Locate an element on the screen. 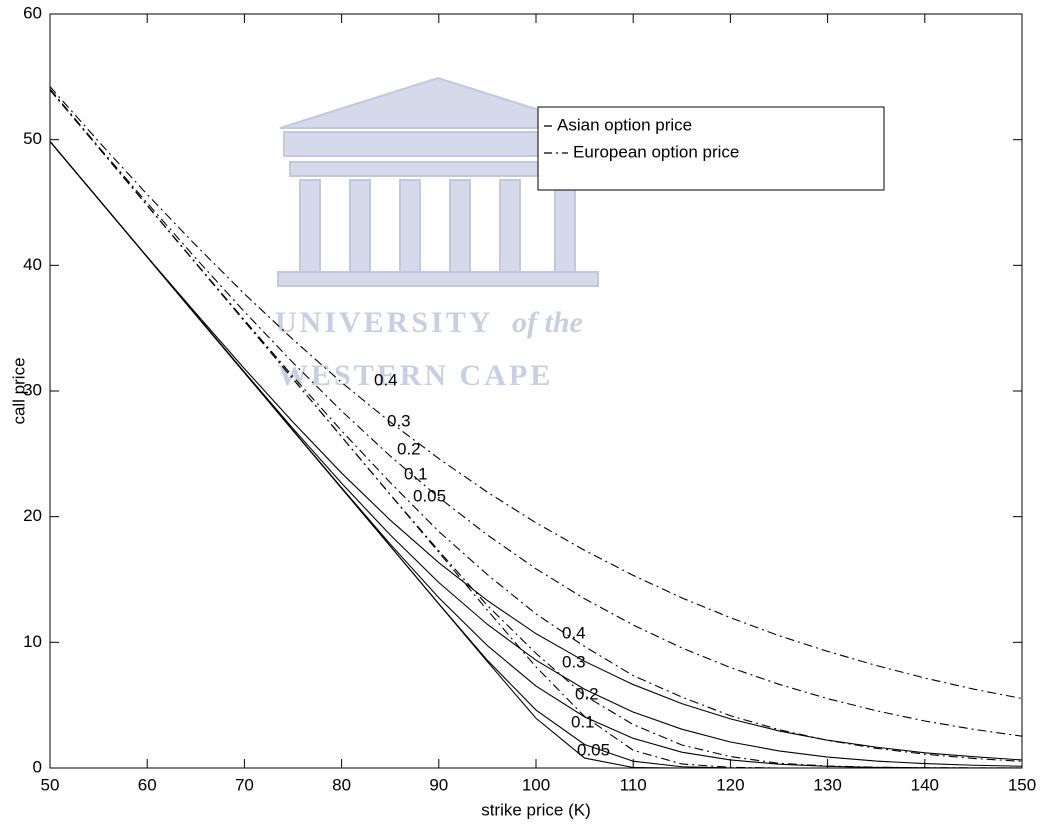 This screenshot has width=1051, height=825. x-tick-label: 90 is located at coordinates (438, 784).